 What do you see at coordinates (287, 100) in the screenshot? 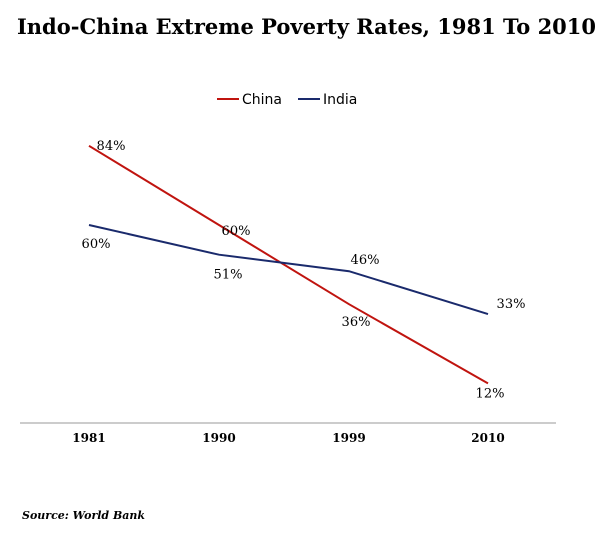
I see `chart-legend: China India` at bounding box center [287, 100].